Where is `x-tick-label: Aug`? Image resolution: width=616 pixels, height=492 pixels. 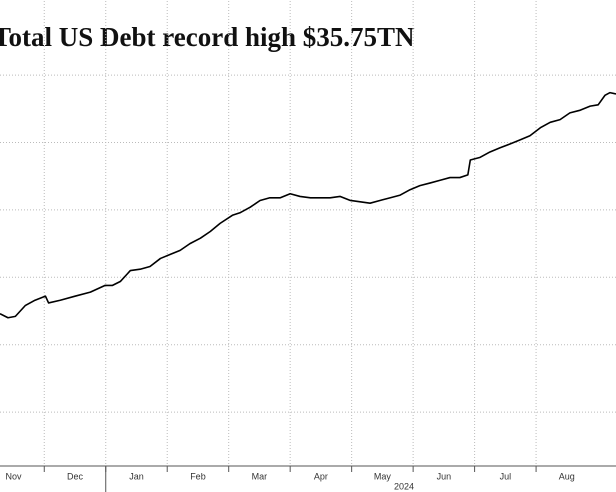
x-tick-label: Aug is located at coordinates (567, 476).